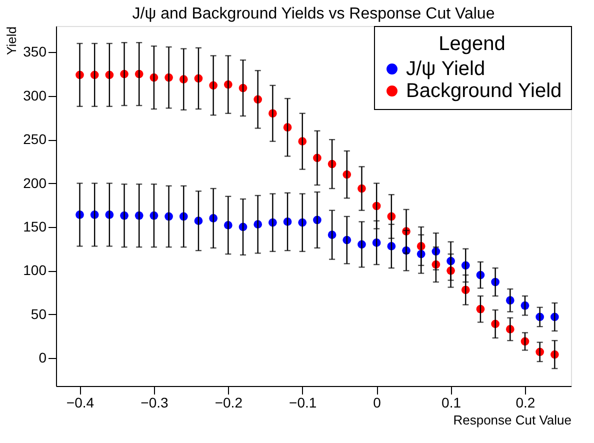  Describe the element at coordinates (42, 358) in the screenshot. I see `y-tick-label: 0` at that location.